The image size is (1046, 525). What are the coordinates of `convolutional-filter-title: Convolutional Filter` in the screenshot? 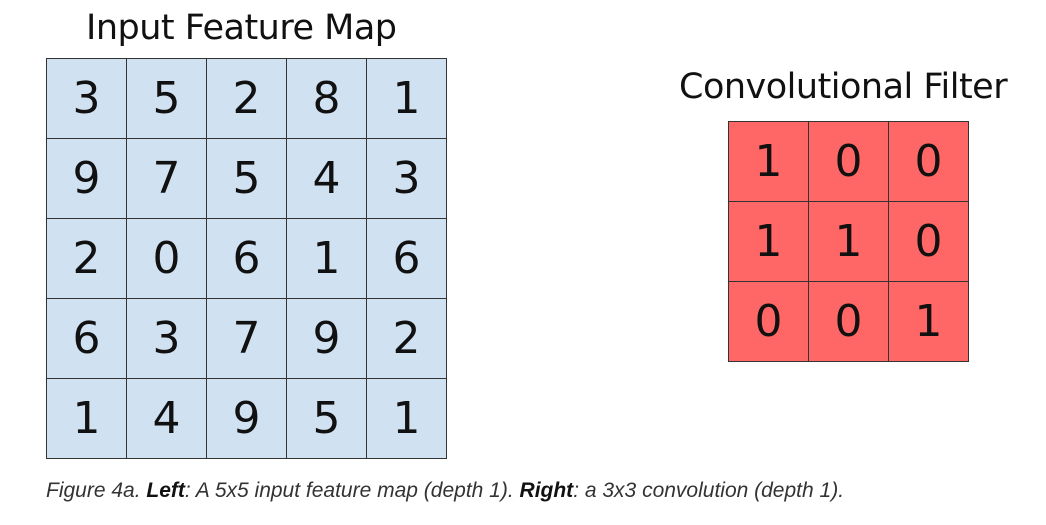 It's located at (843, 87).